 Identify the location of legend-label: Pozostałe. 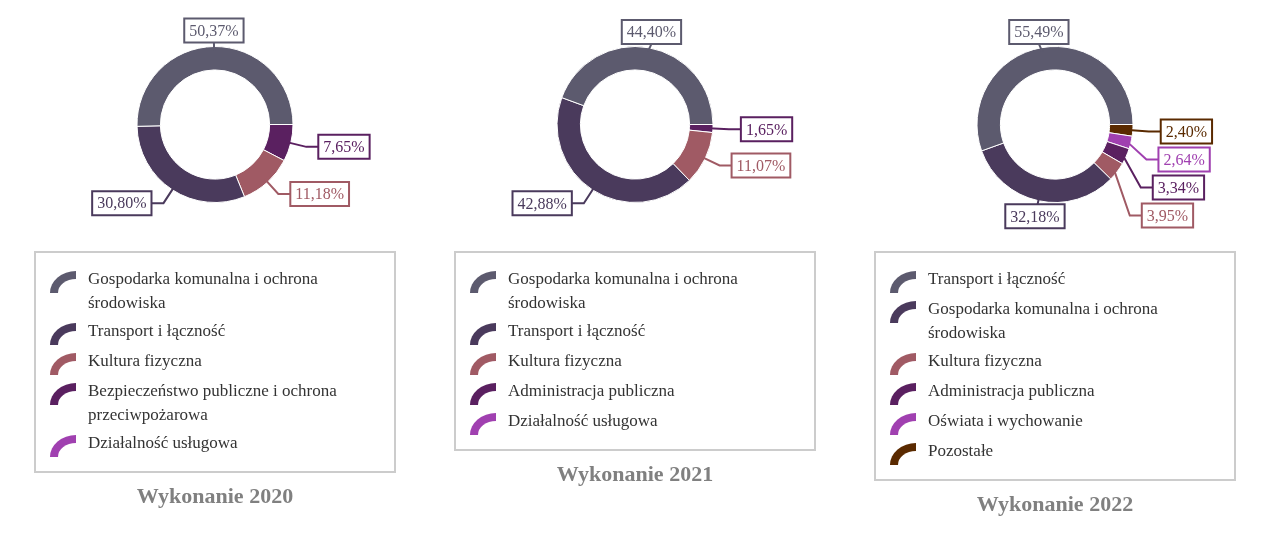
(961, 451).